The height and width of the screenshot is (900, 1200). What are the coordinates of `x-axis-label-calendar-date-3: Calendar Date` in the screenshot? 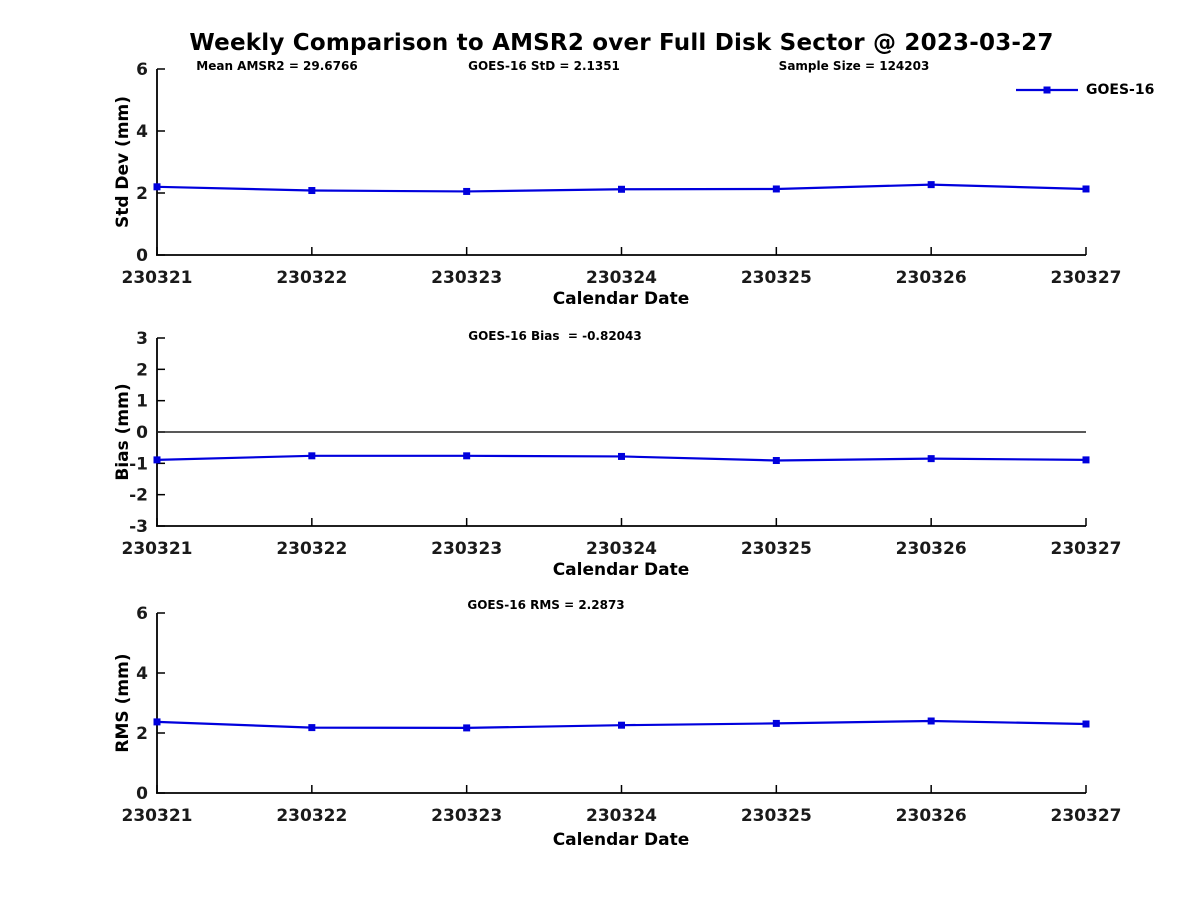 It's located at (621, 840).